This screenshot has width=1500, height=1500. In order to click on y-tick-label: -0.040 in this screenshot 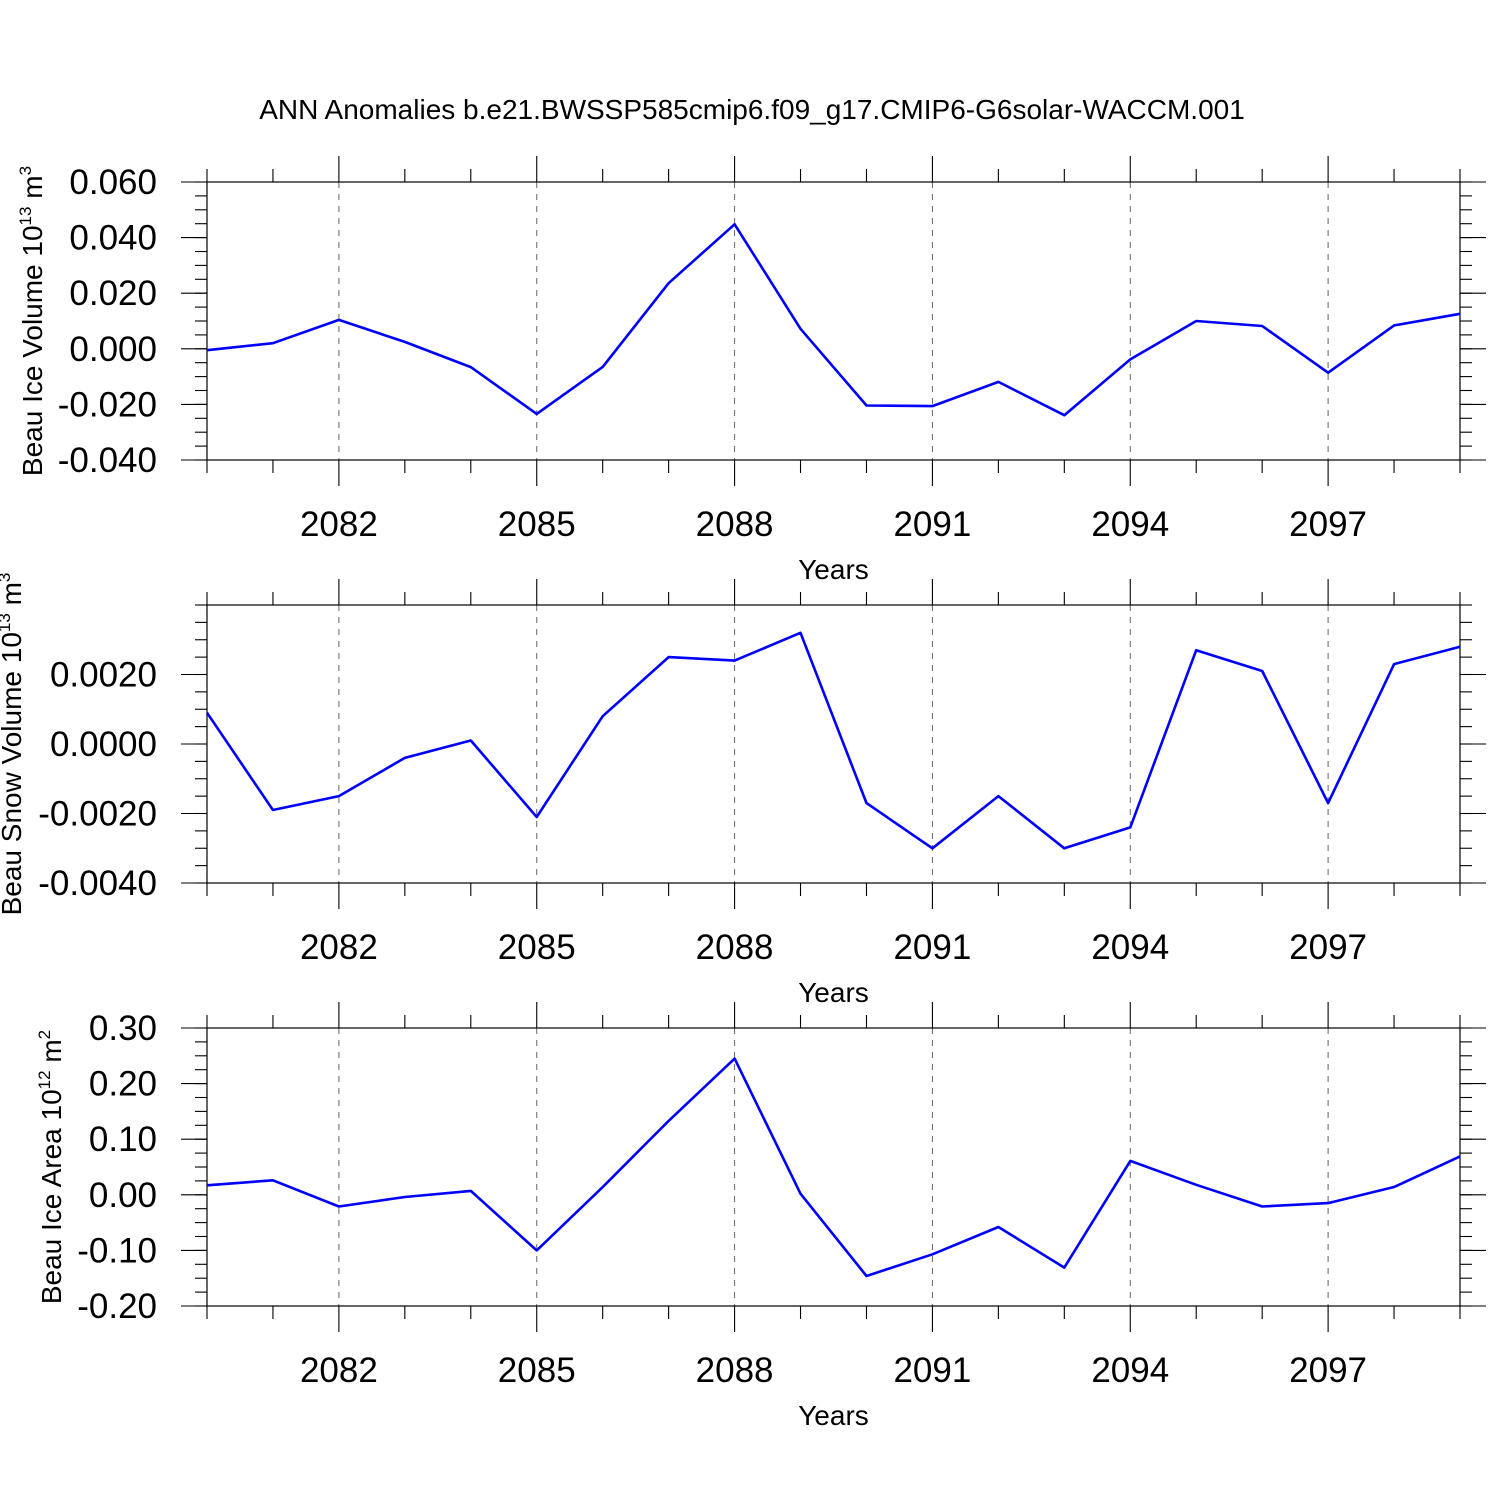, I will do `click(107, 460)`.